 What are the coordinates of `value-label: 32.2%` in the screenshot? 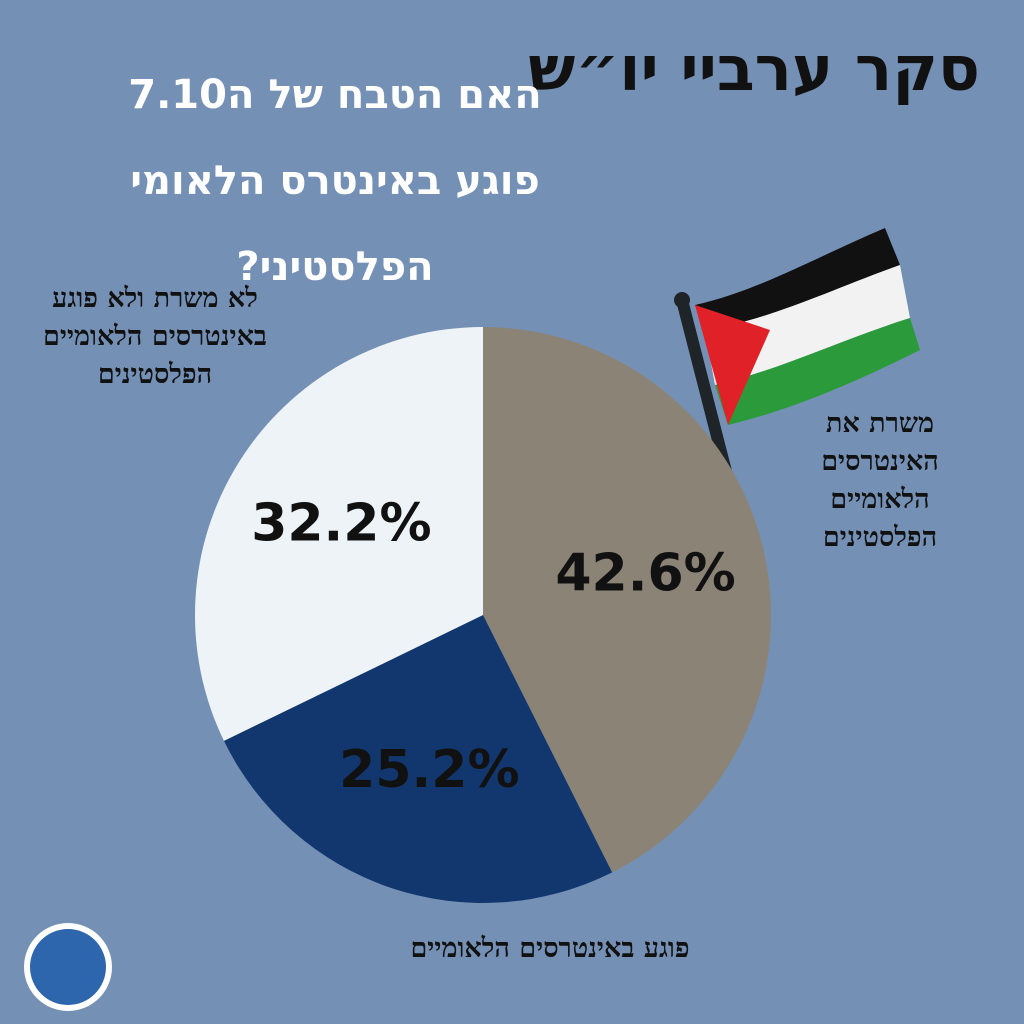 It's located at (341, 523).